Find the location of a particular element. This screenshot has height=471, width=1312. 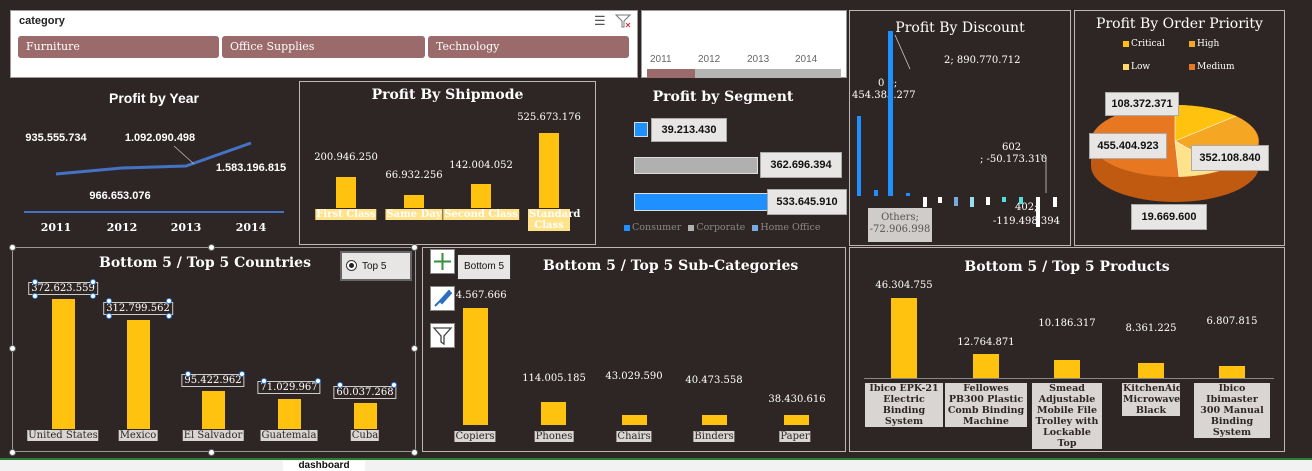

bar-corporate is located at coordinates (696, 165).